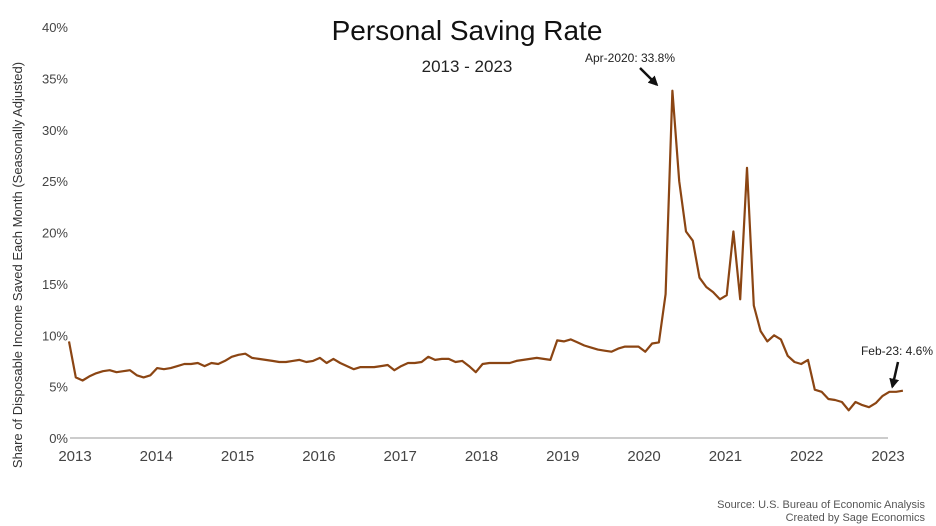 The image size is (936, 526). What do you see at coordinates (156, 456) in the screenshot?
I see `x-tick-label: 2014` at bounding box center [156, 456].